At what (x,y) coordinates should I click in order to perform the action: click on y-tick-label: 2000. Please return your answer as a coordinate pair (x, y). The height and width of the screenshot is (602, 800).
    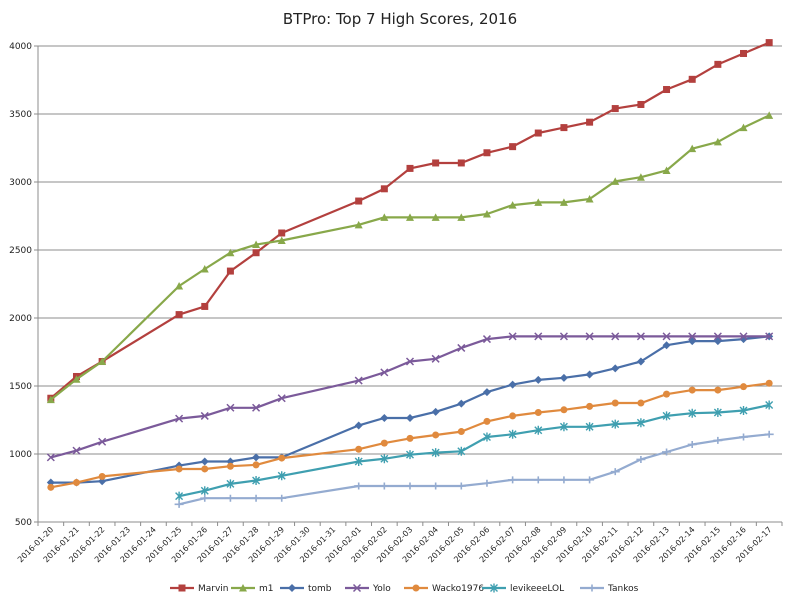
    Looking at the image, I should click on (20, 319).